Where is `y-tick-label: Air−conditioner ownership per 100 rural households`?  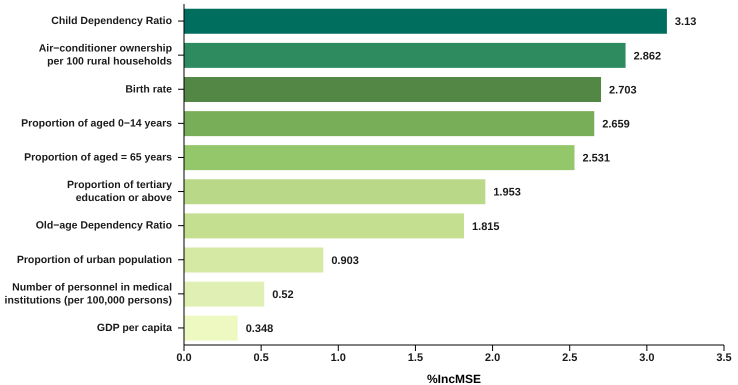
y-tick-label: Air−conditioner ownership per 100 rural households is located at coordinates (105, 55).